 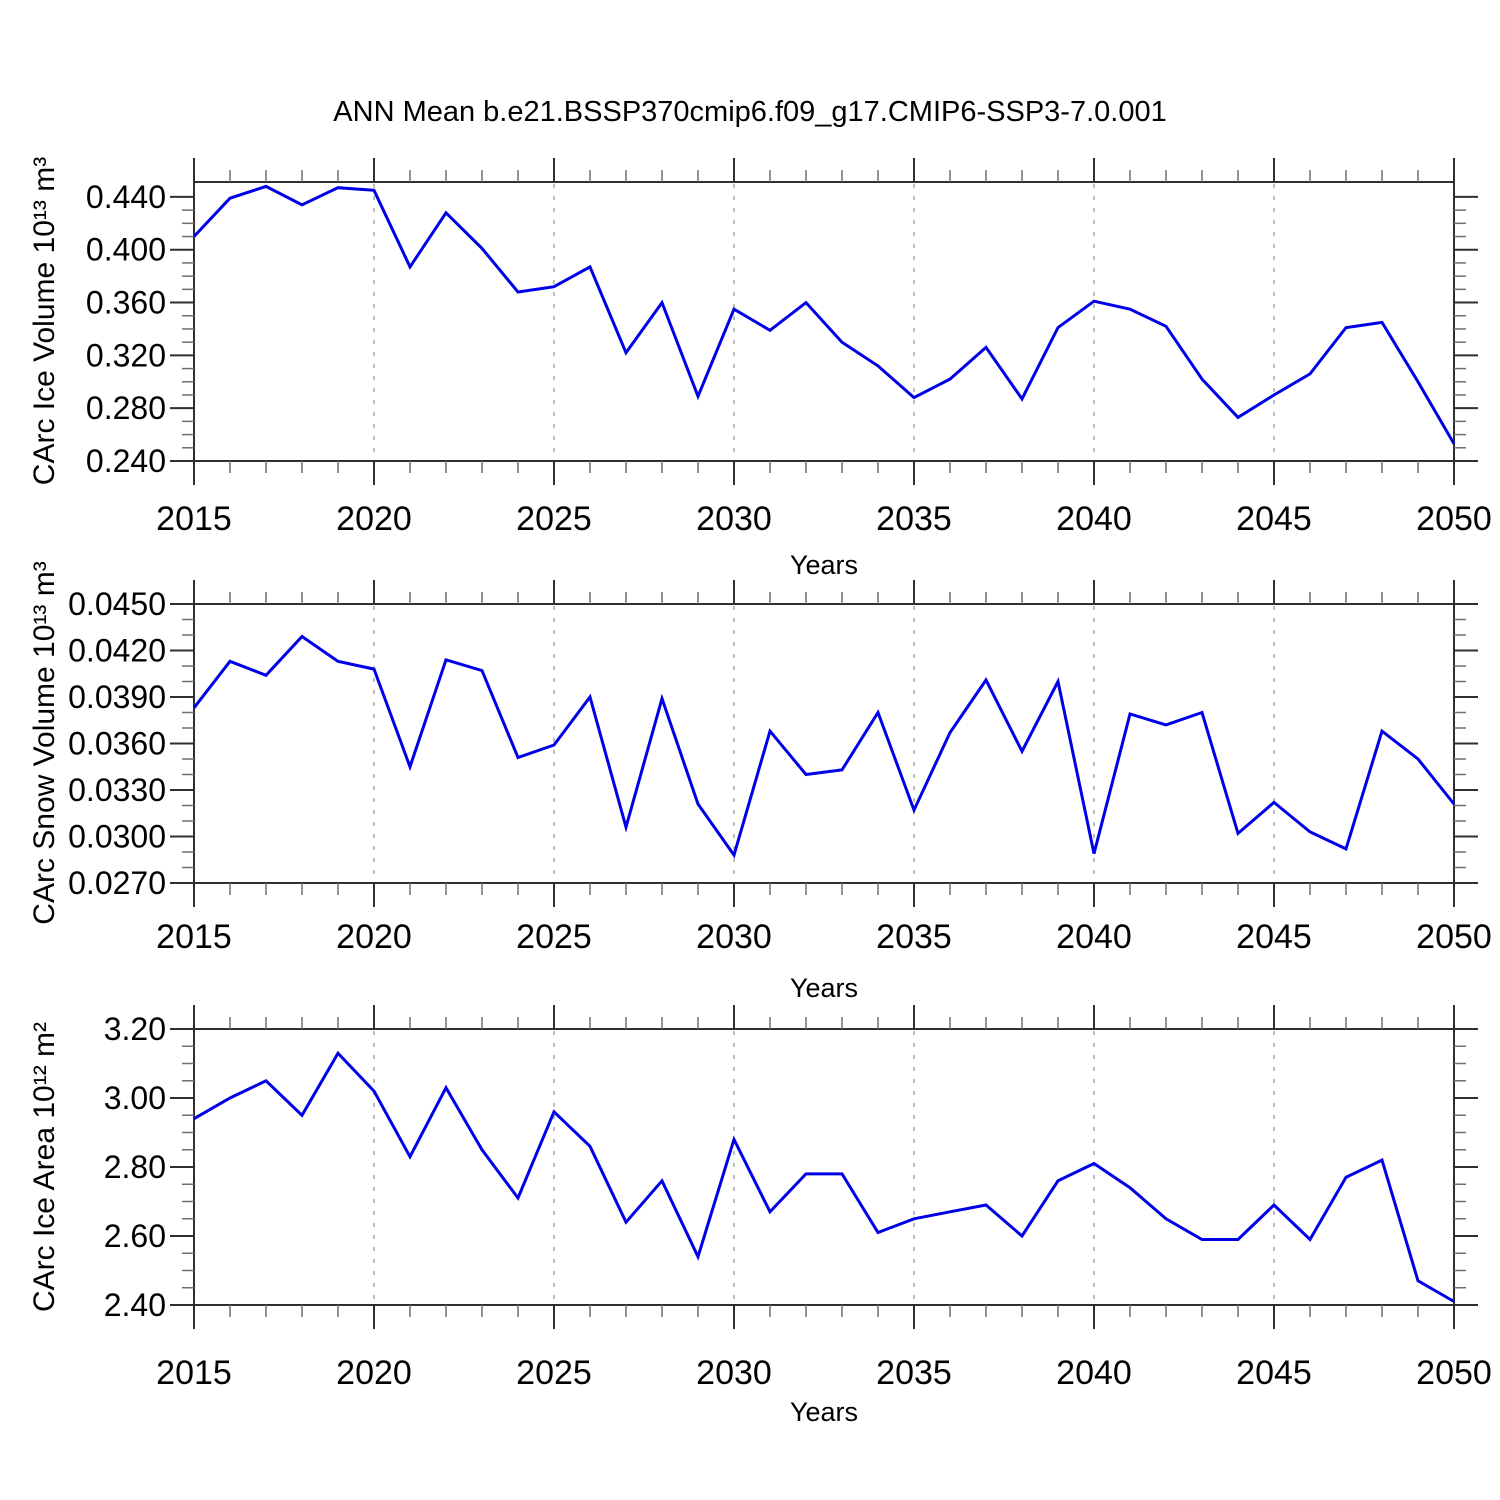 What do you see at coordinates (824, 988) in the screenshot?
I see `x-axis-title-panel2: Years` at bounding box center [824, 988].